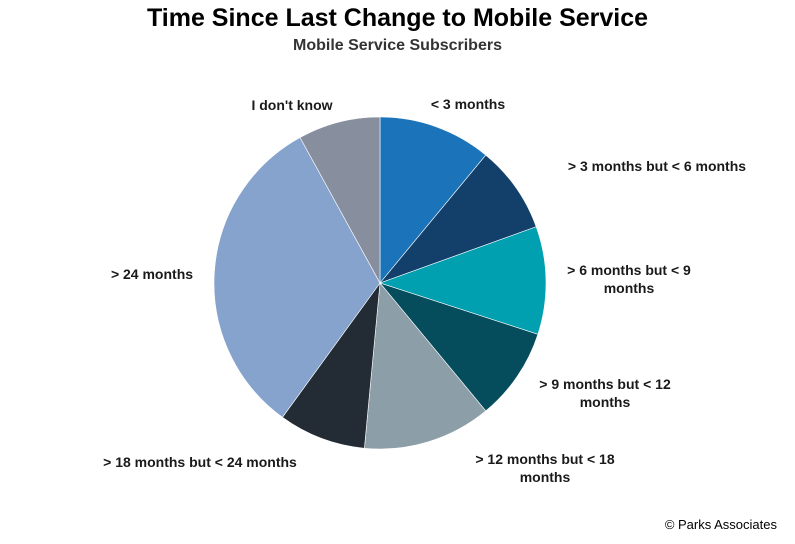 The width and height of the screenshot is (795, 544). Describe the element at coordinates (544, 468) in the screenshot. I see `slice-label: > 12 months but < 18 months` at that location.